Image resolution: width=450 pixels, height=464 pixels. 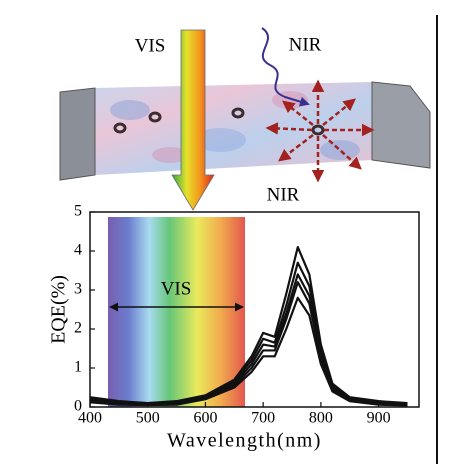 What do you see at coordinates (59, 309) in the screenshot?
I see `y-axis-label: EQE(%)` at bounding box center [59, 309].